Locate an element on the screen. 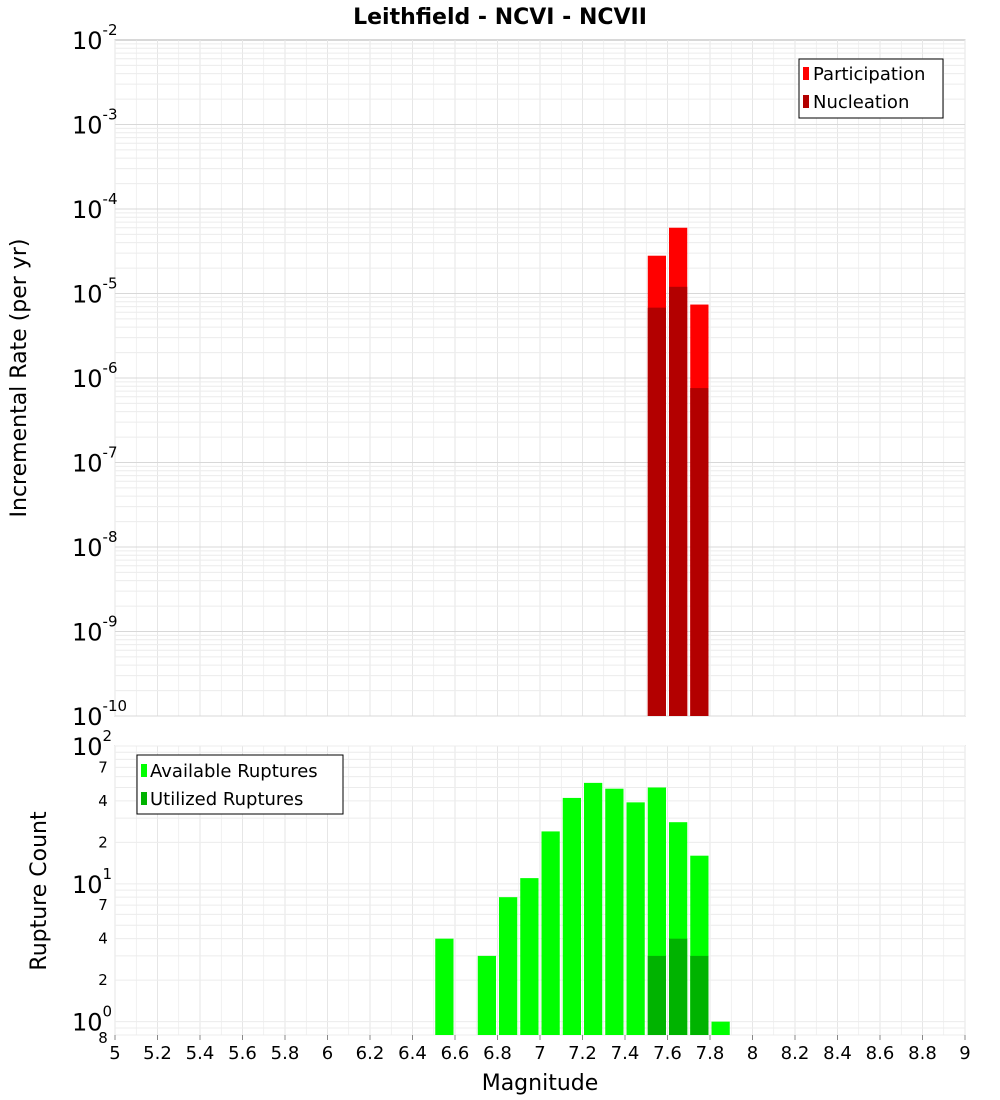 The height and width of the screenshot is (1100, 1000). count-legend: Available Ruptures Utilized Ruptures is located at coordinates (240, 784).